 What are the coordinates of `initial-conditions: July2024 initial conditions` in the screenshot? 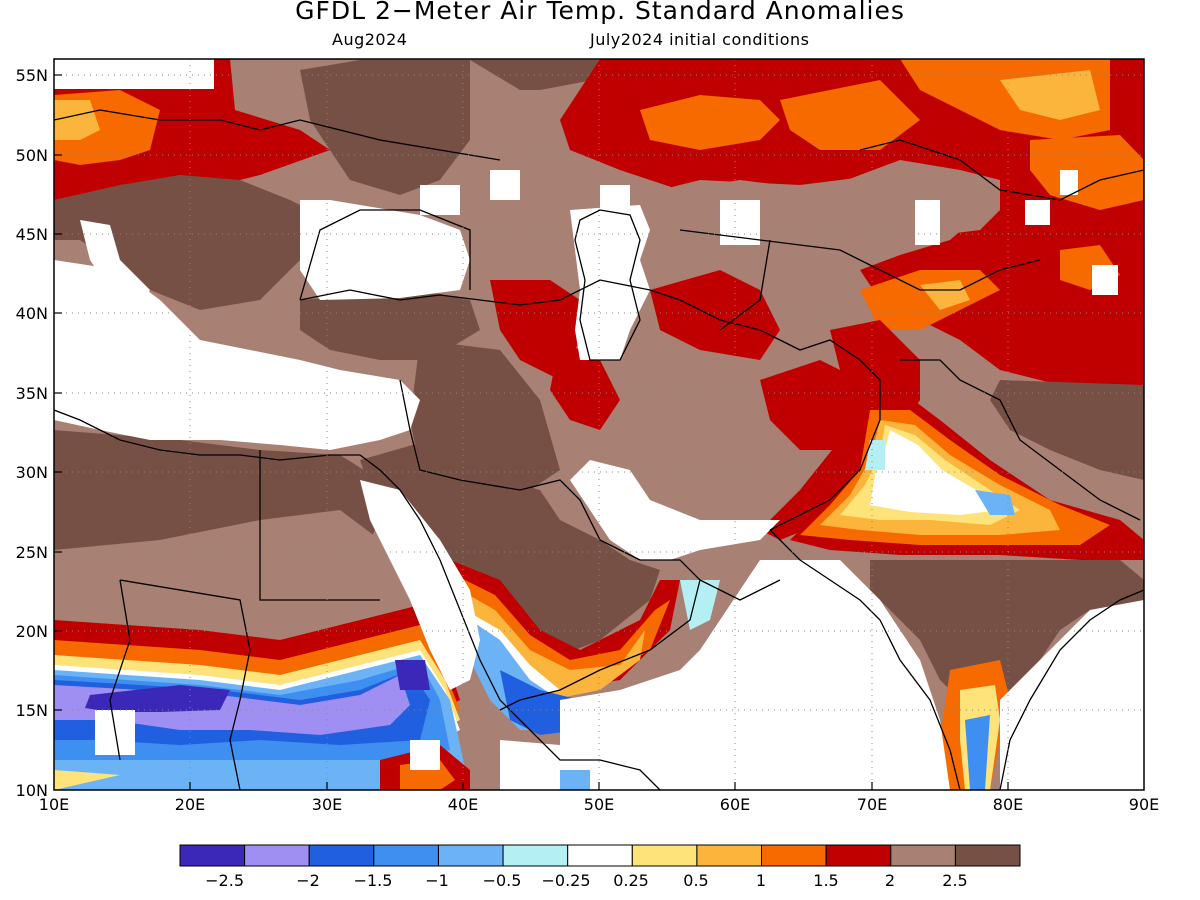 It's located at (700, 39).